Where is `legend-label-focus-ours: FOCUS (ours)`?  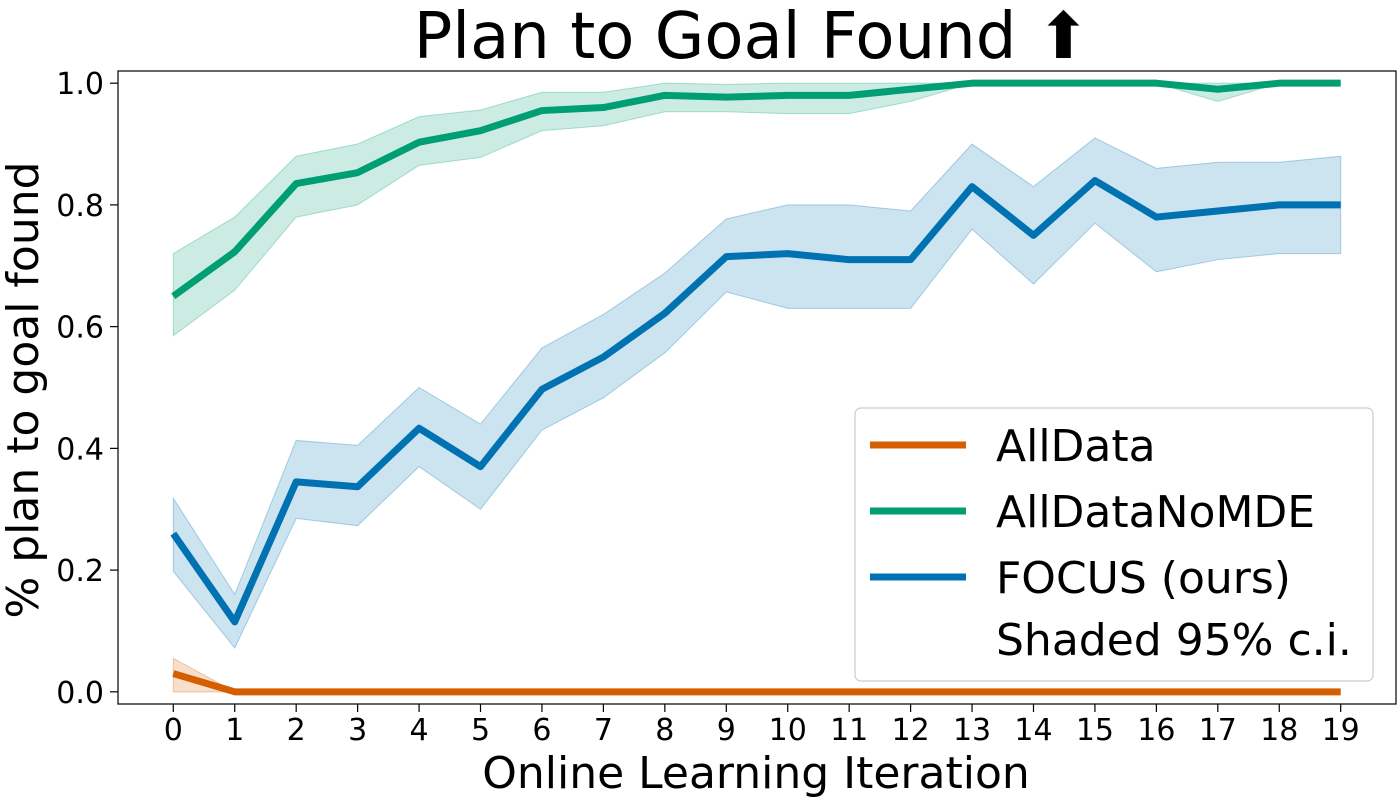 legend-label-focus-ours: FOCUS (ours) is located at coordinates (1143, 578).